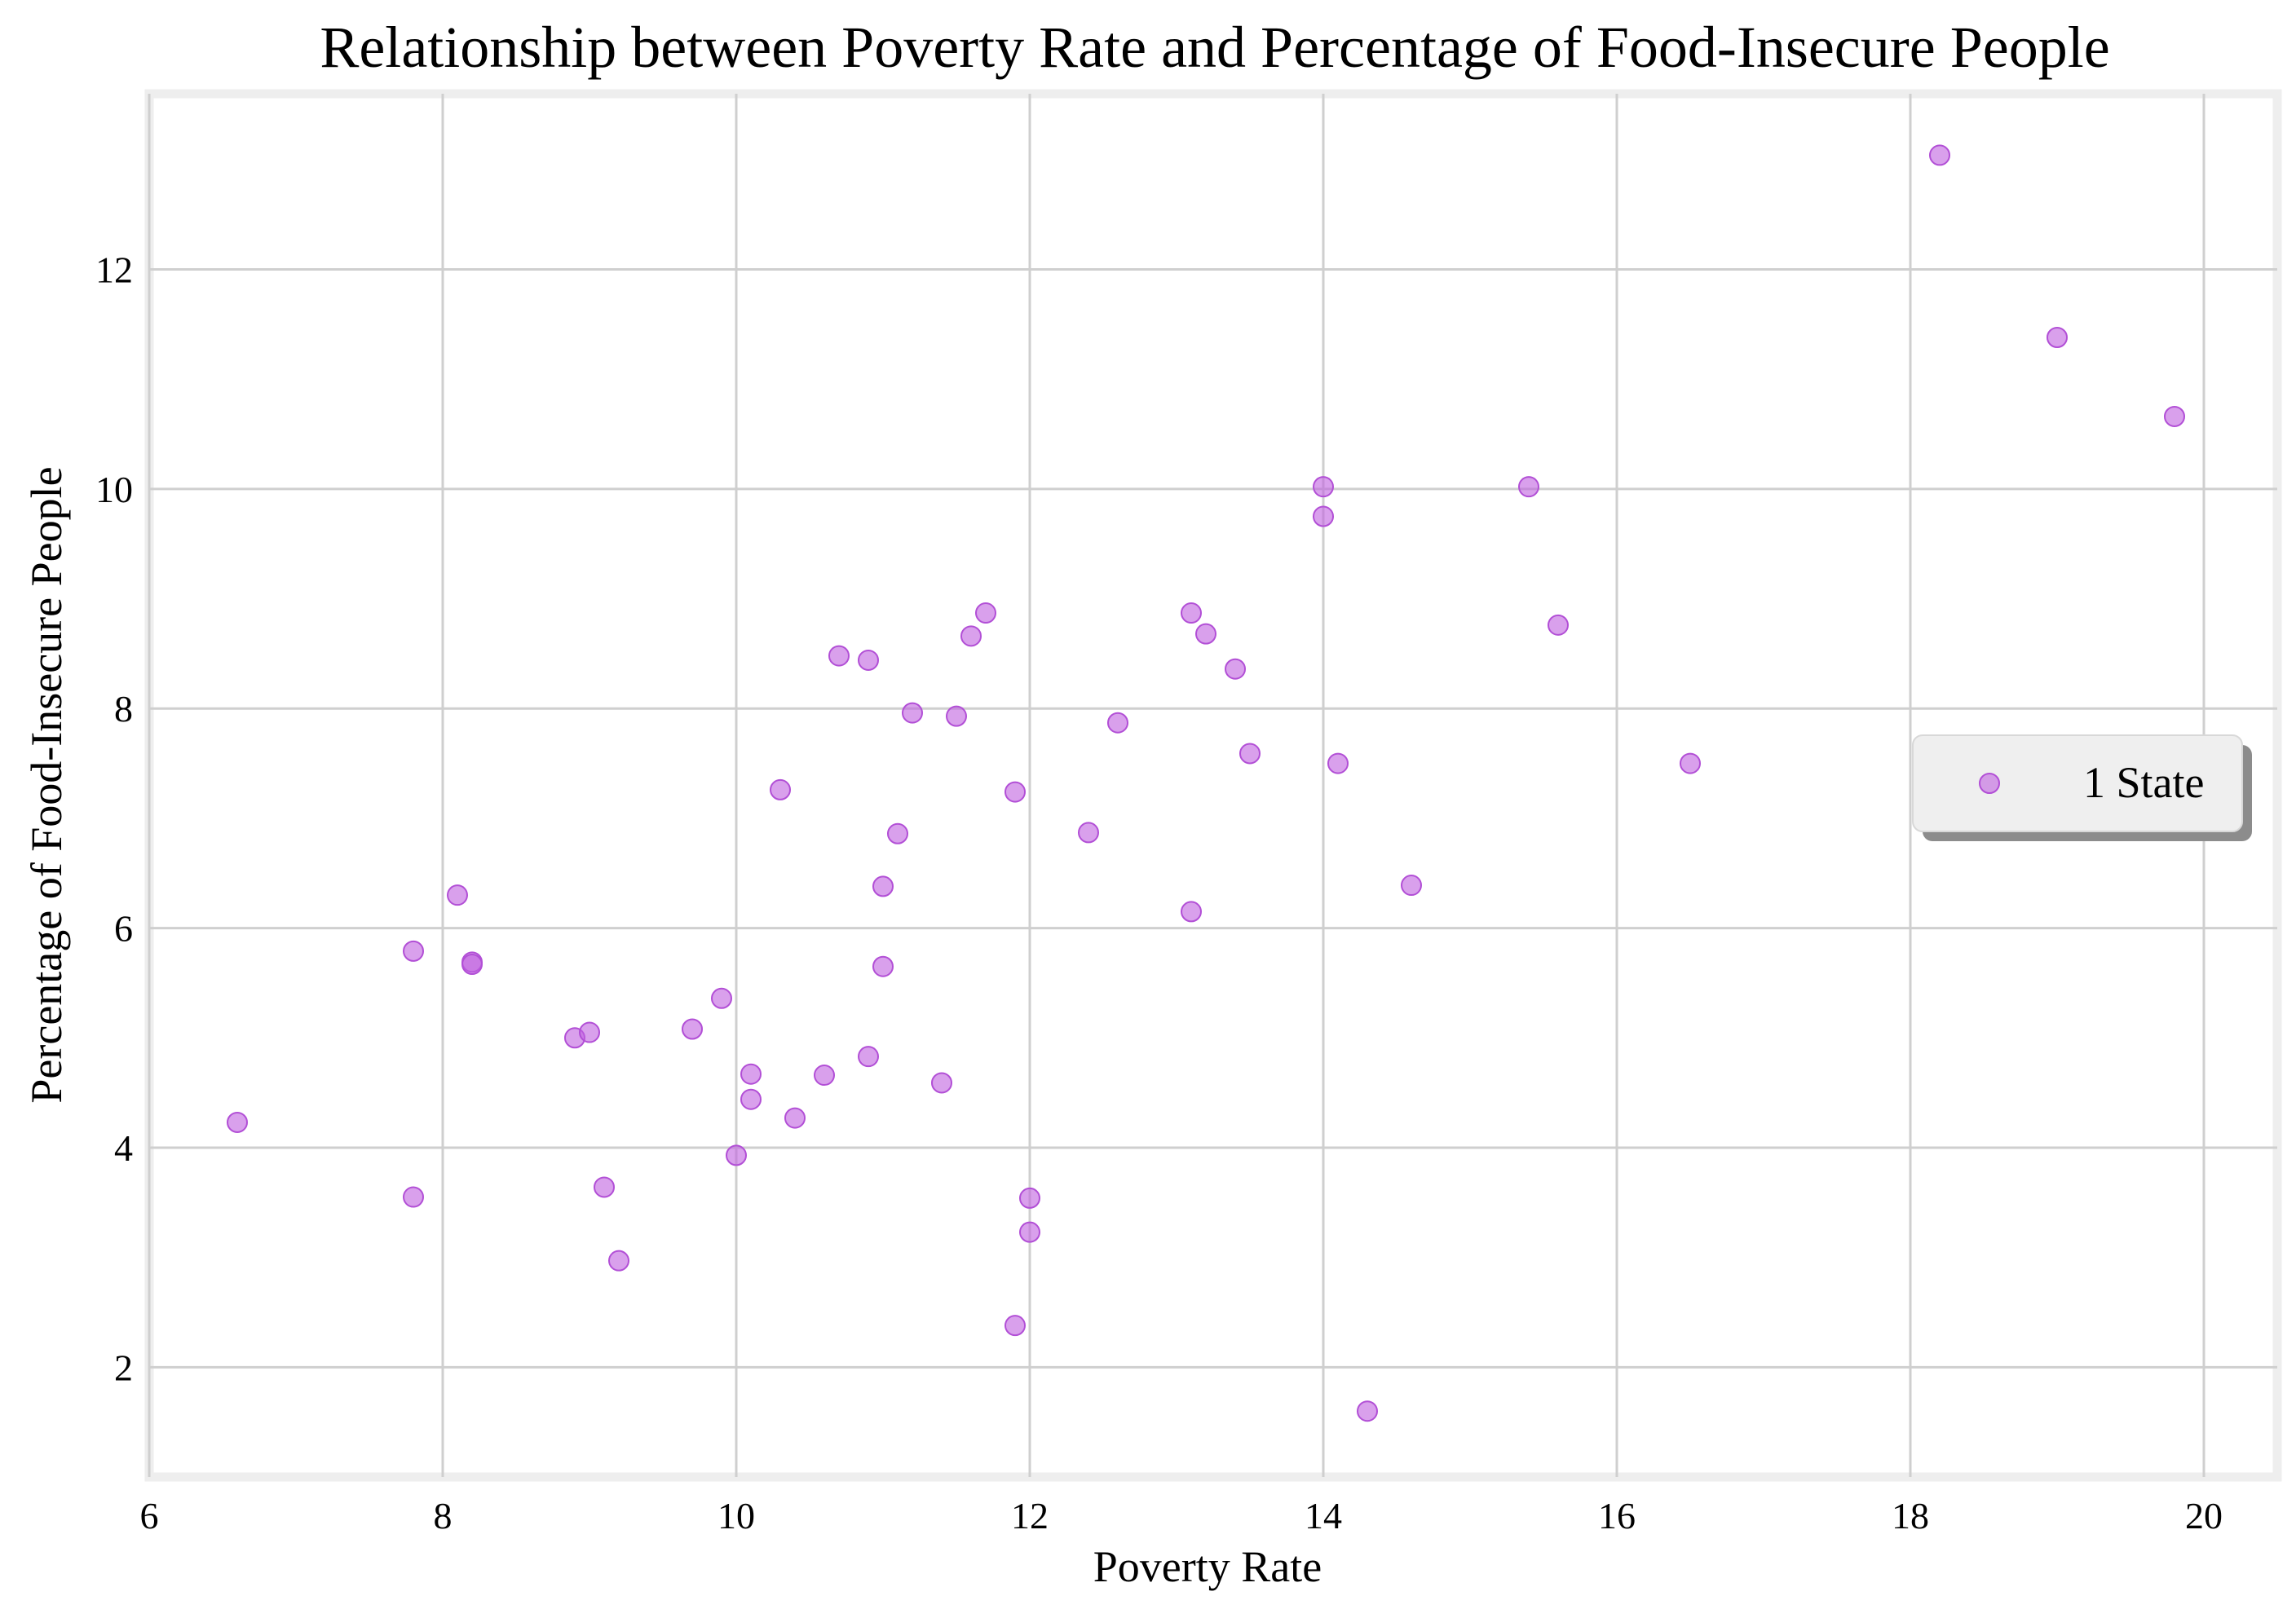  Describe the element at coordinates (123, 1367) in the screenshot. I see `y-tick-label: 2` at that location.